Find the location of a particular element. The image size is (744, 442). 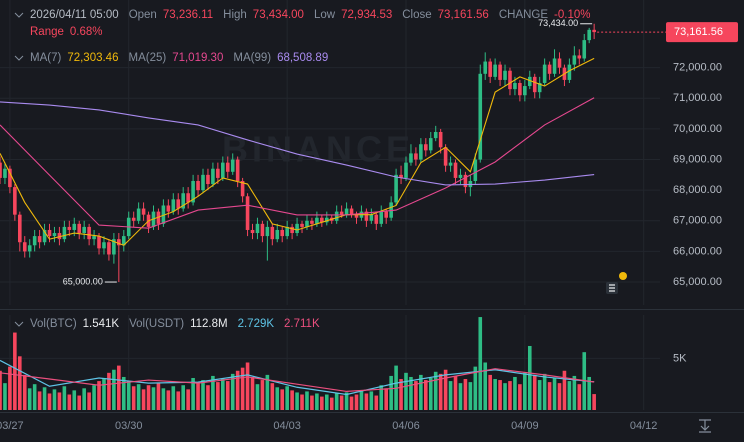

x-tick-label: 04/06 is located at coordinates (406, 426).